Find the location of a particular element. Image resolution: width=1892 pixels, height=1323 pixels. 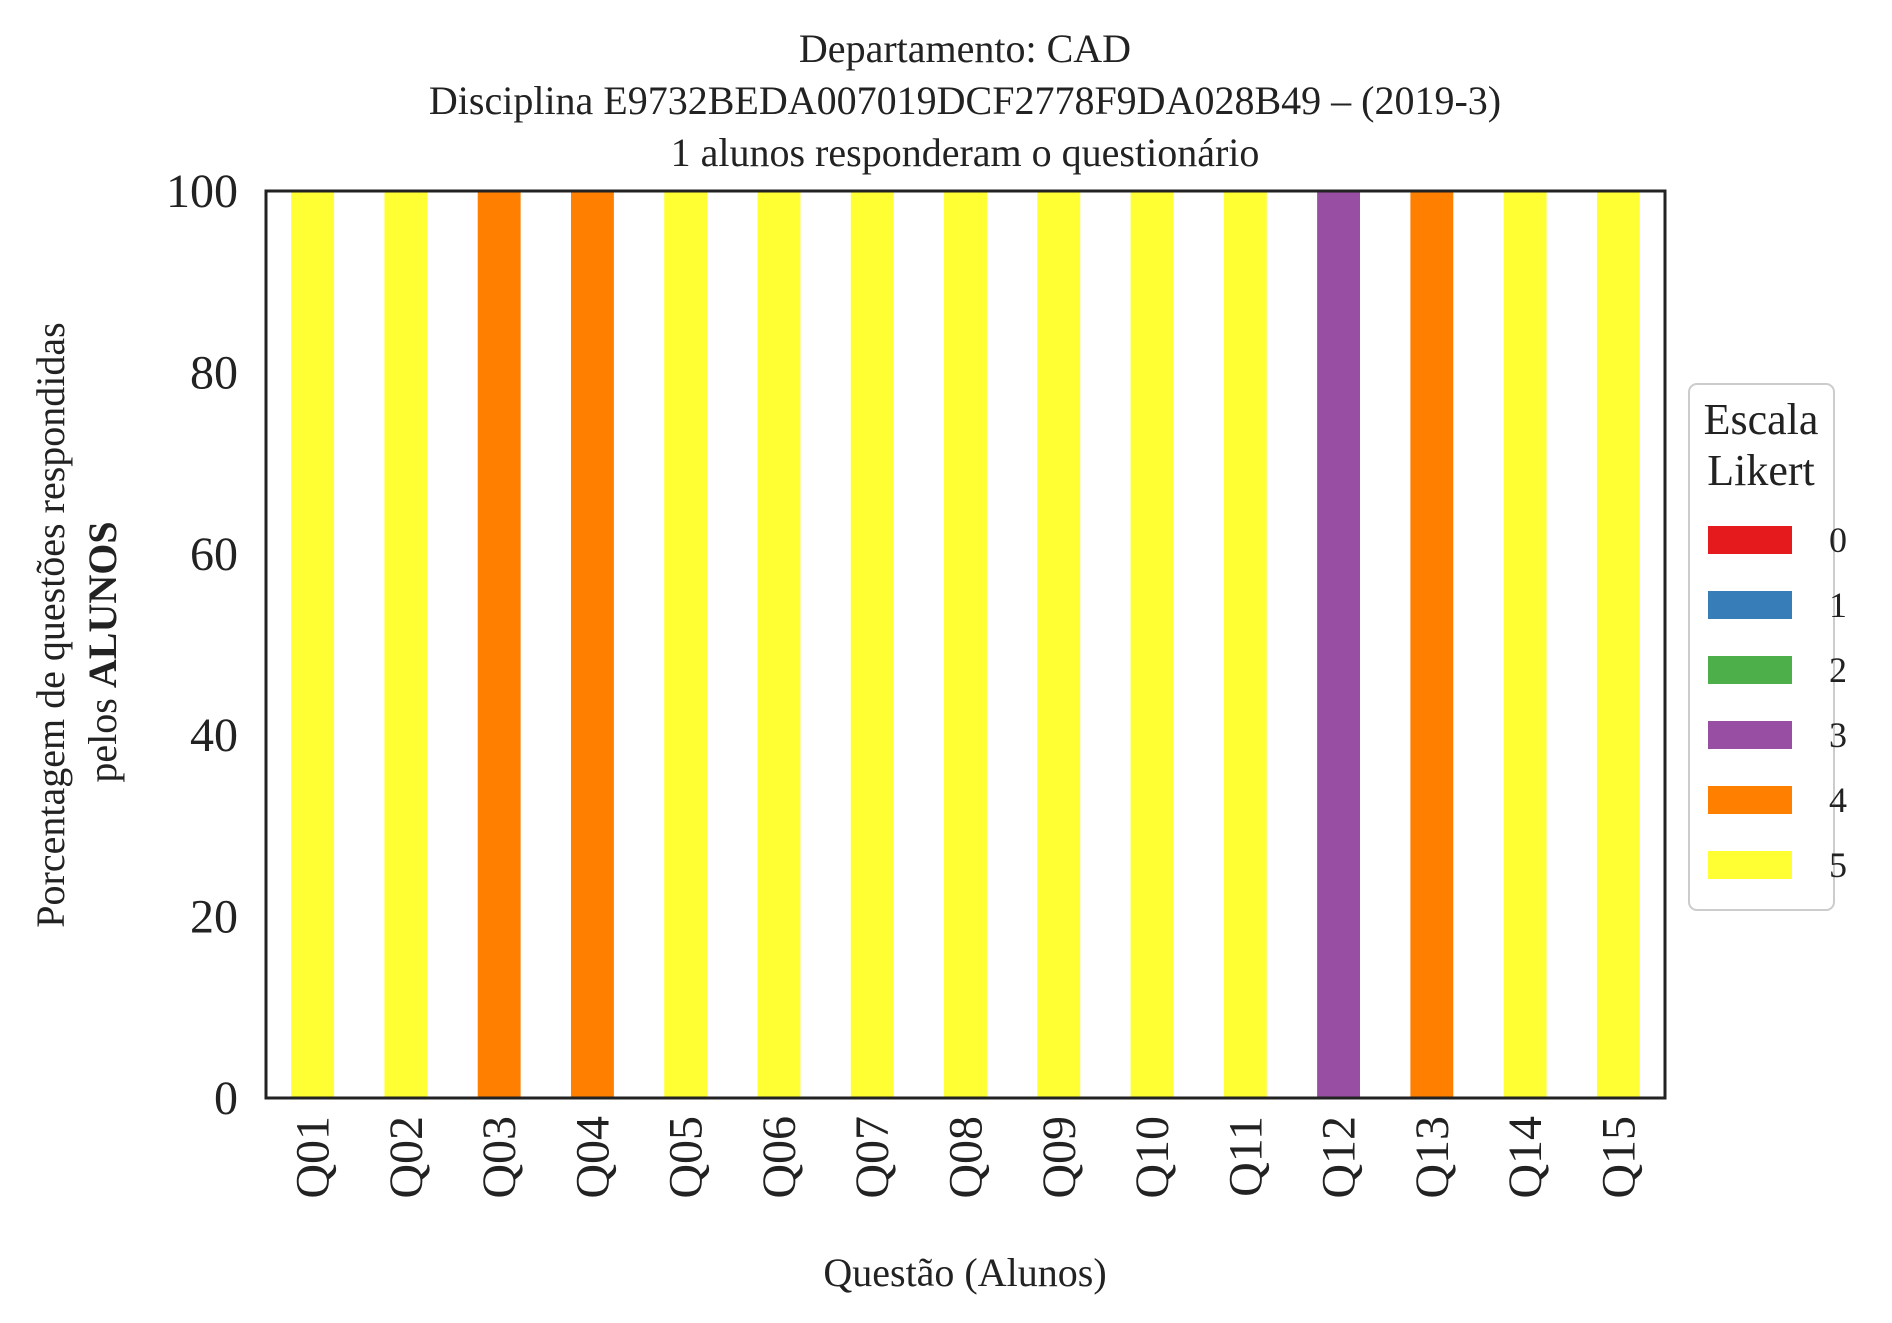

legend-label-1: 1 is located at coordinates (1838, 605).